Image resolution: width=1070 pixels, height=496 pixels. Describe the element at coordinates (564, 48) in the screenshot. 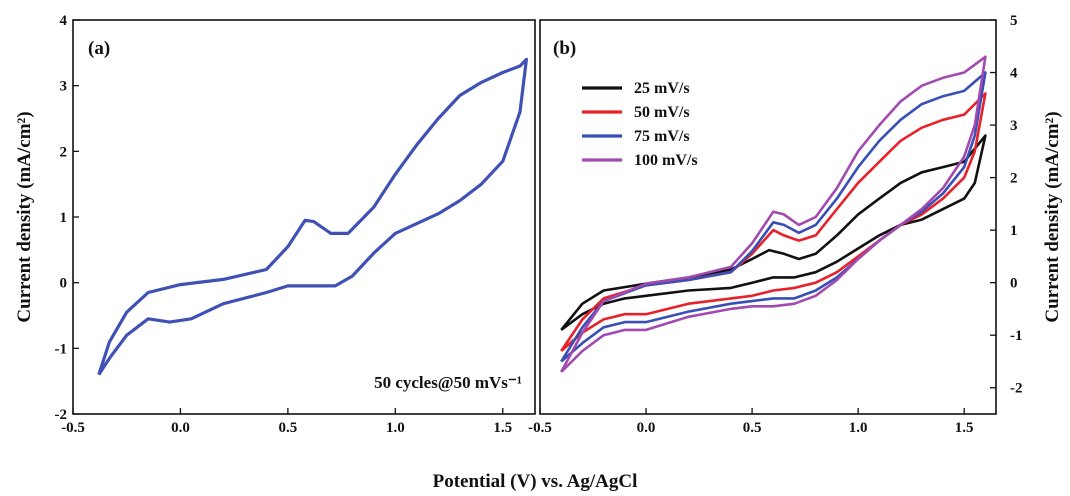

I see `panel-b-label: (b)` at that location.